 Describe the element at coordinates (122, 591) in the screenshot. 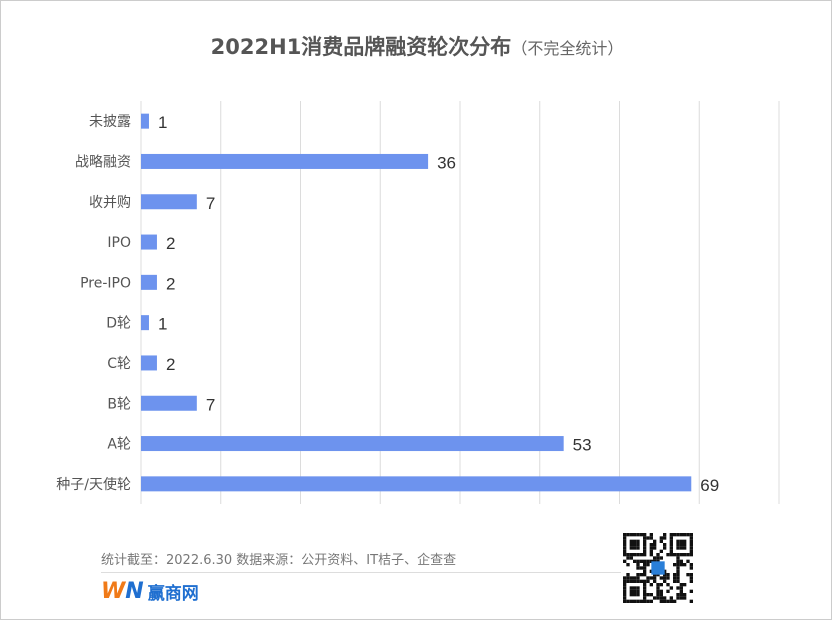

I see `logo-mark-icon: WN` at that location.